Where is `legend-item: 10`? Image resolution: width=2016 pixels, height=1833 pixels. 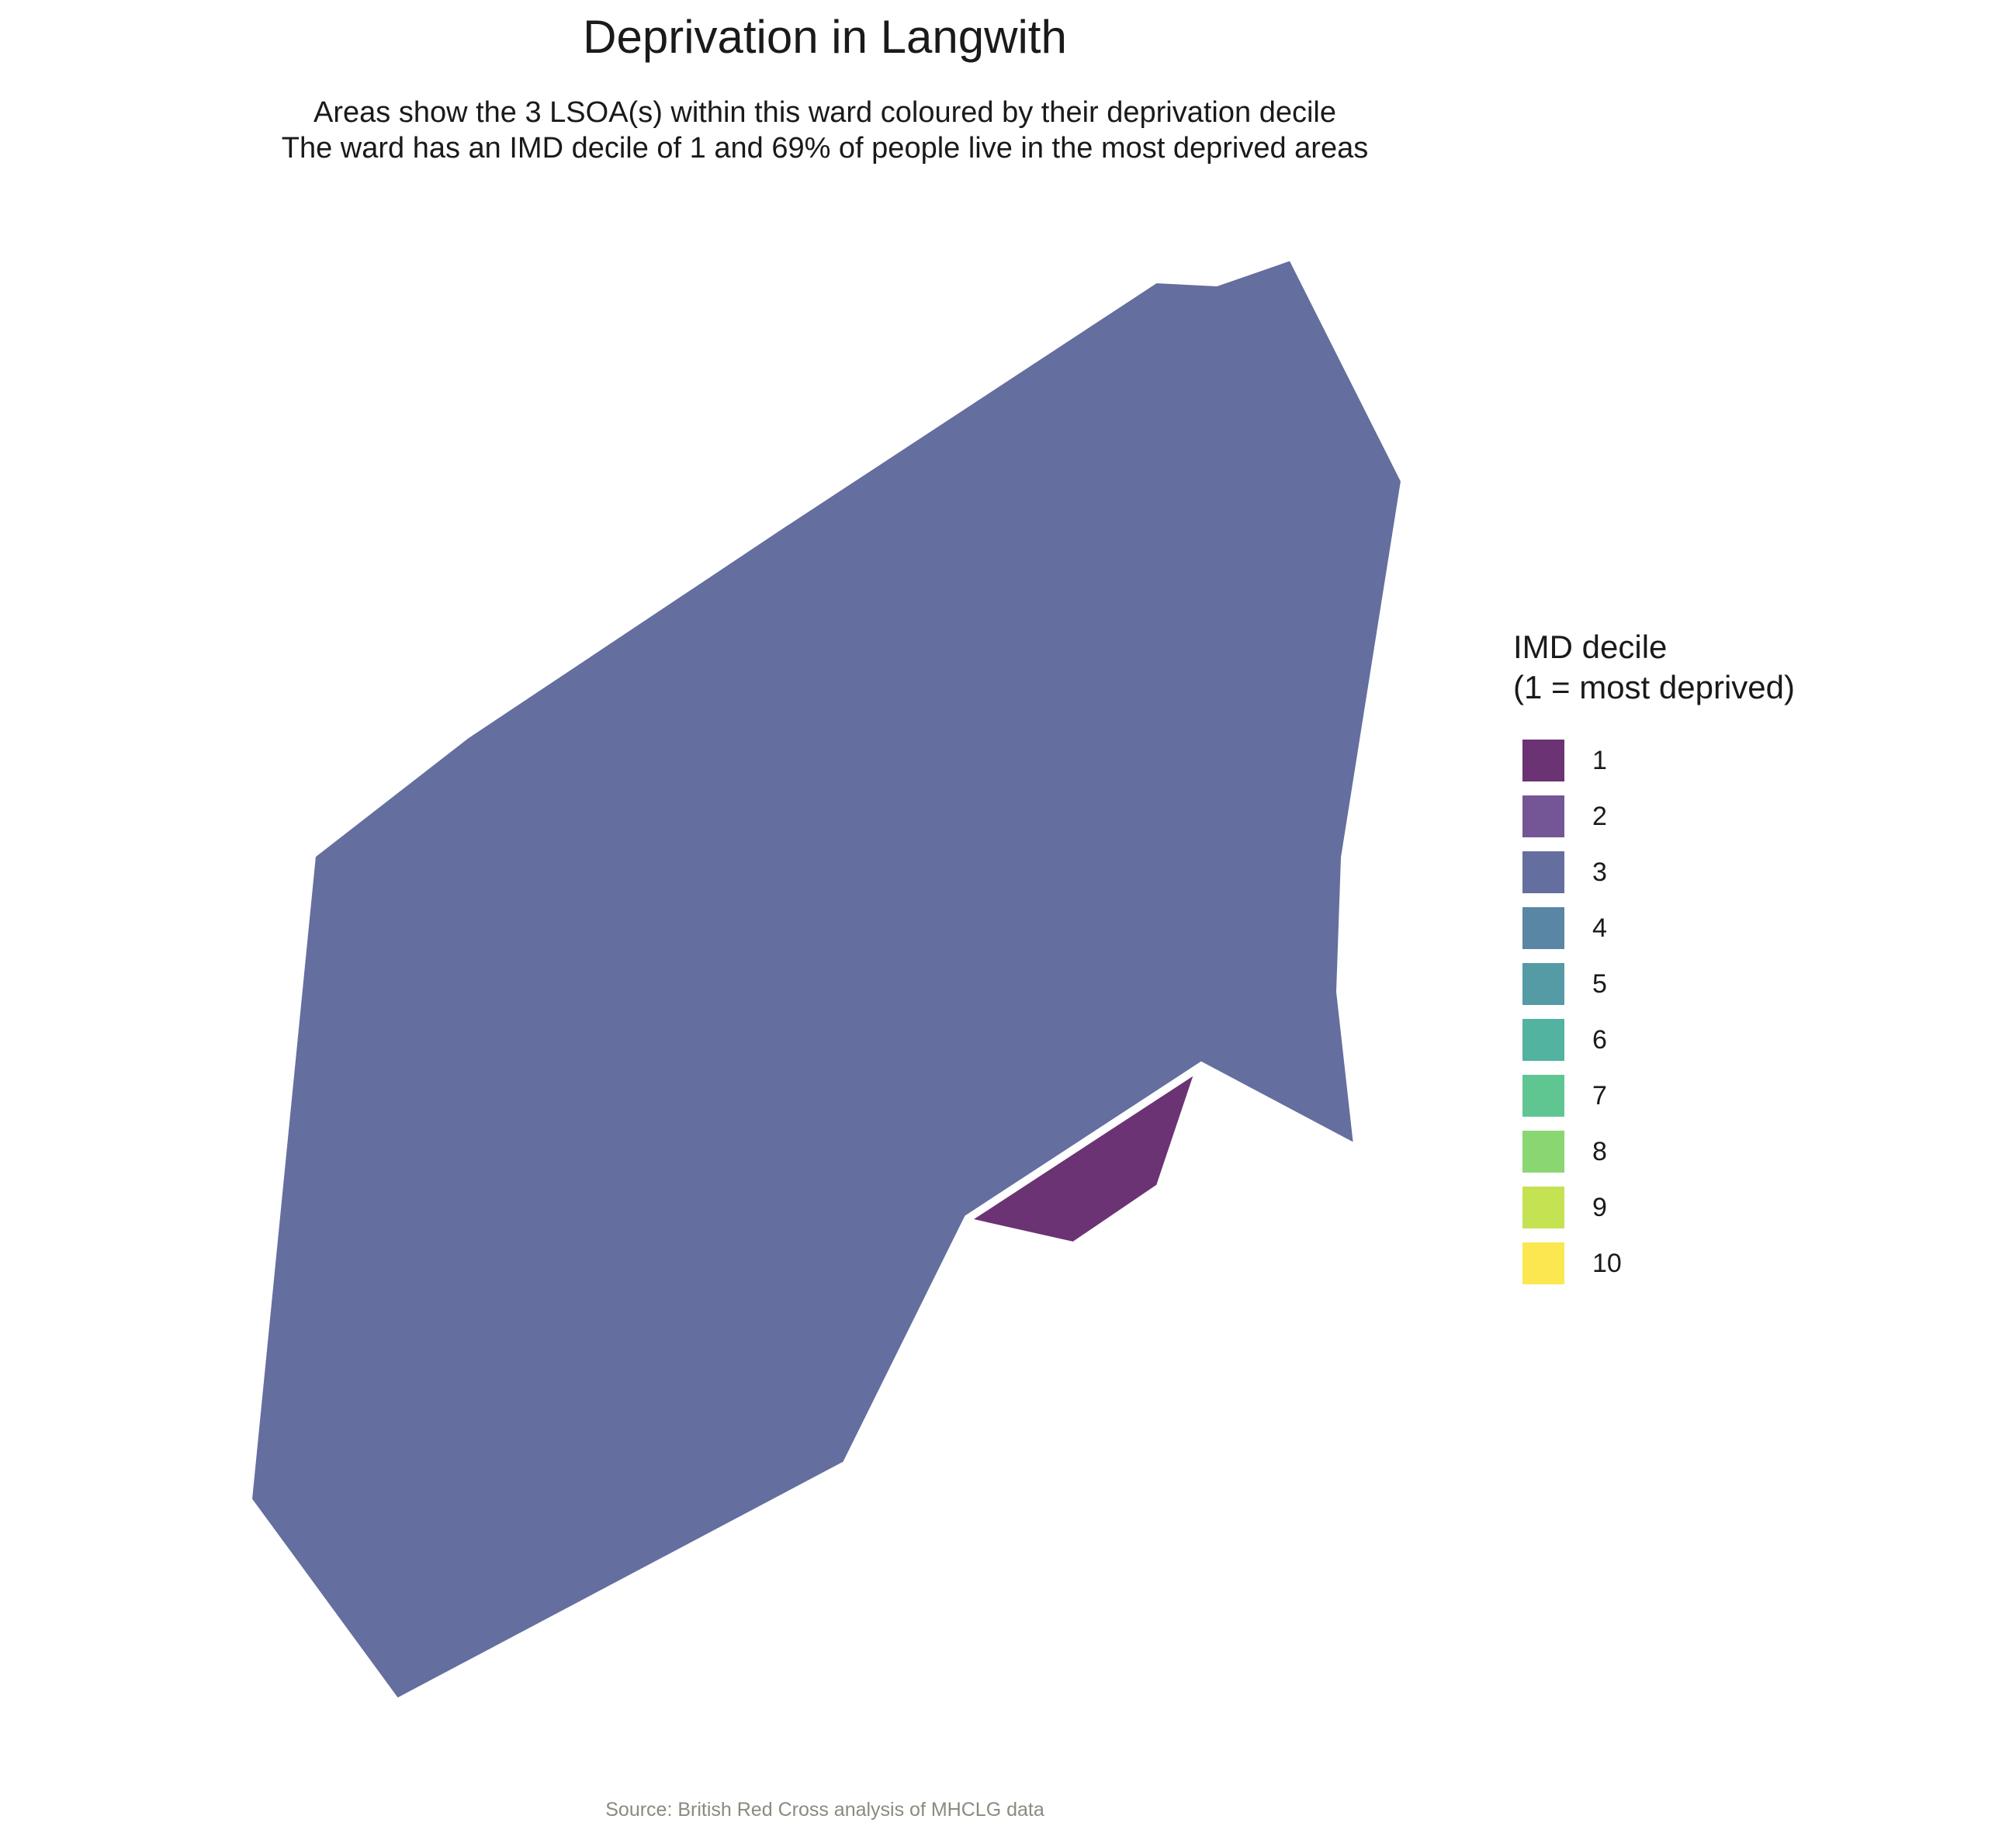
legend-item: 10 is located at coordinates (1654, 1263).